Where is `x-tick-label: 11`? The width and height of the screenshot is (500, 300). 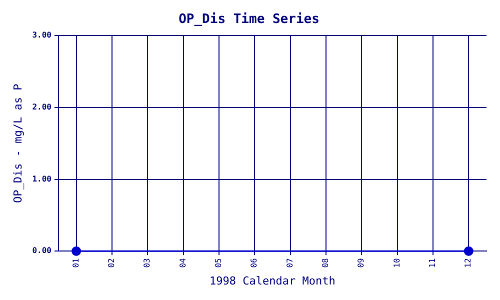
x-tick-label: 11 is located at coordinates (433, 263).